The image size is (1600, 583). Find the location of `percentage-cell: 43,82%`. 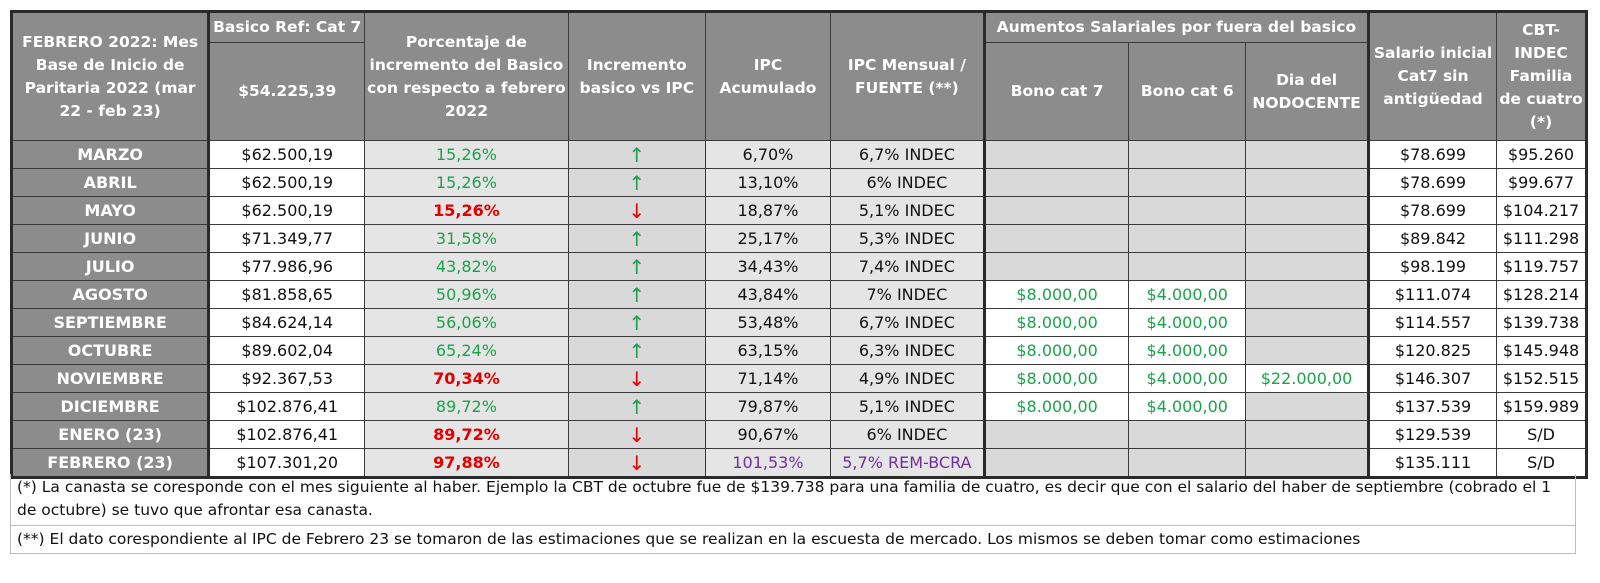

percentage-cell: 43,82% is located at coordinates (466, 266).